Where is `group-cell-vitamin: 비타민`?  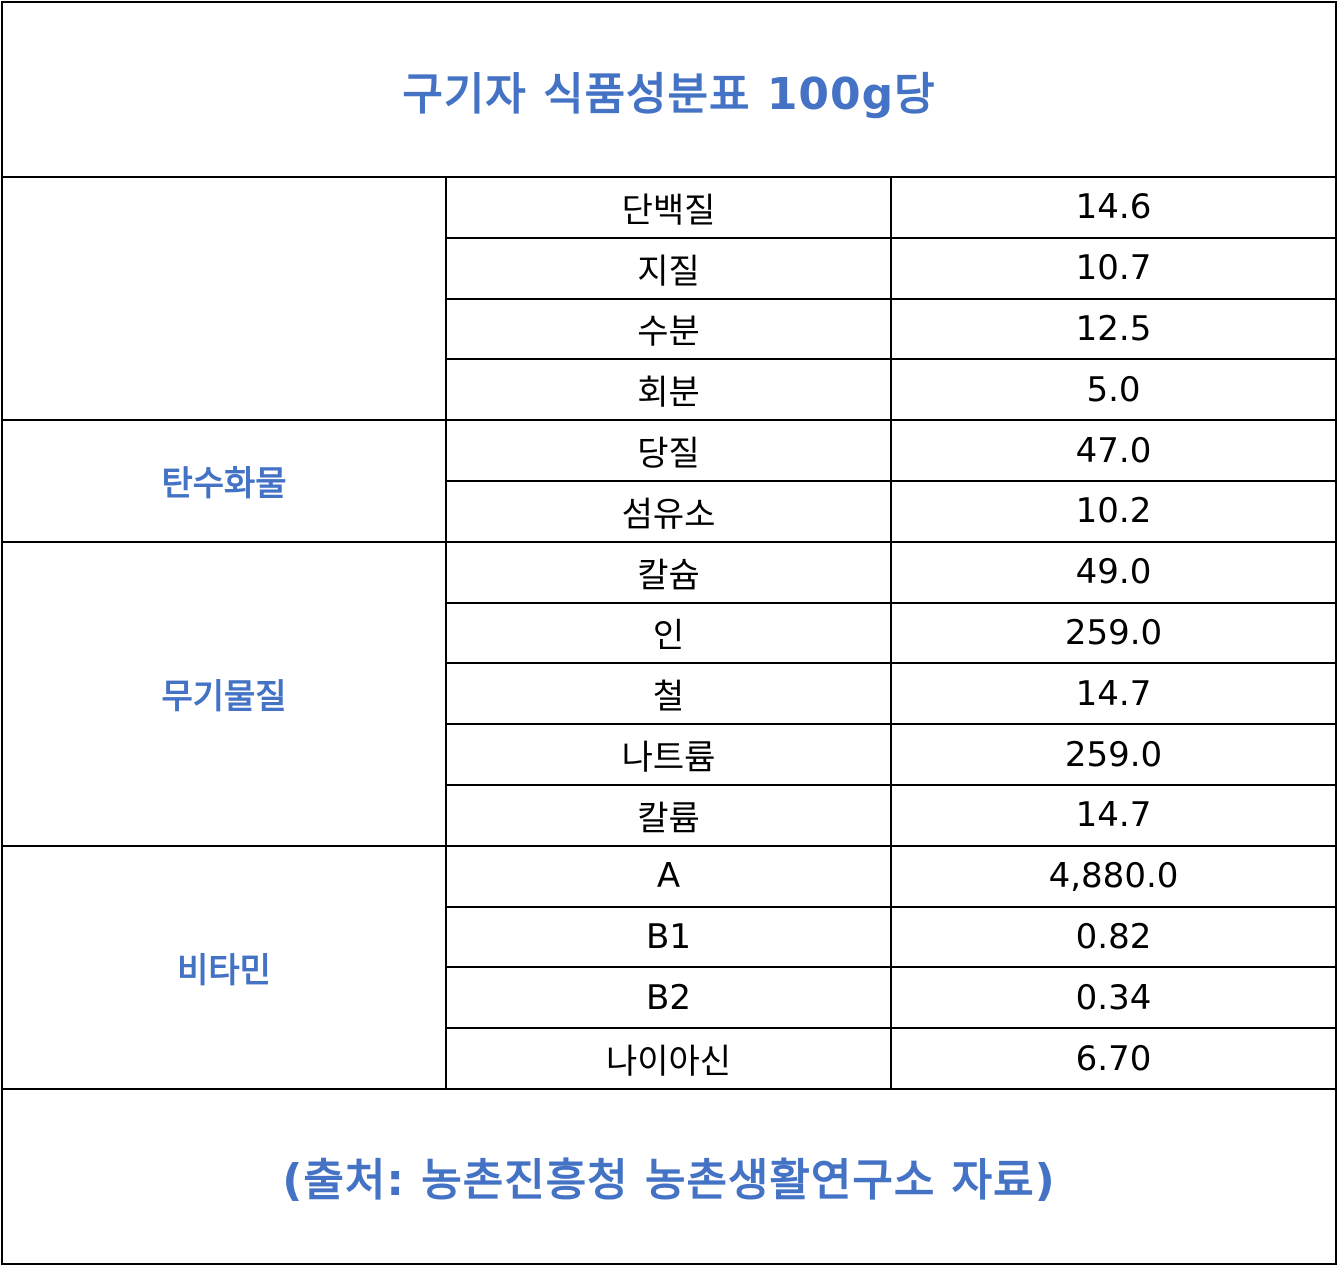 group-cell-vitamin: 비타민 is located at coordinates (224, 967).